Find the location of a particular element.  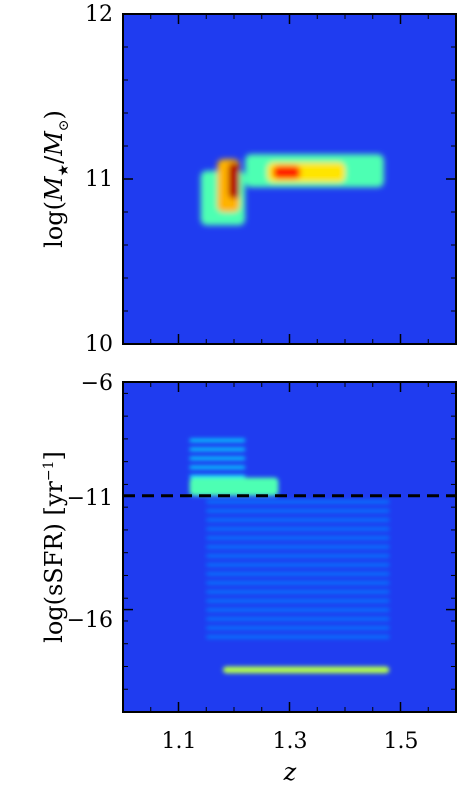

top-ytick-label-11: 11 is located at coordinates (99, 179).